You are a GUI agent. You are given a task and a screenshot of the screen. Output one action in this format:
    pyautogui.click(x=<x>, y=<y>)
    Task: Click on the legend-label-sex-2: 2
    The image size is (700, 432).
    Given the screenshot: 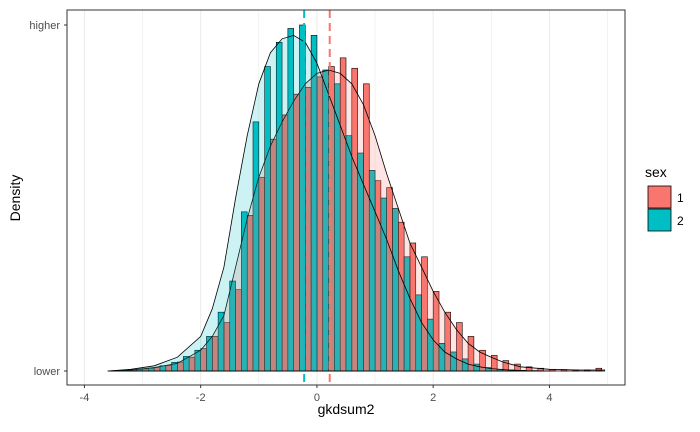 What is the action you would take?
    pyautogui.click(x=680, y=221)
    